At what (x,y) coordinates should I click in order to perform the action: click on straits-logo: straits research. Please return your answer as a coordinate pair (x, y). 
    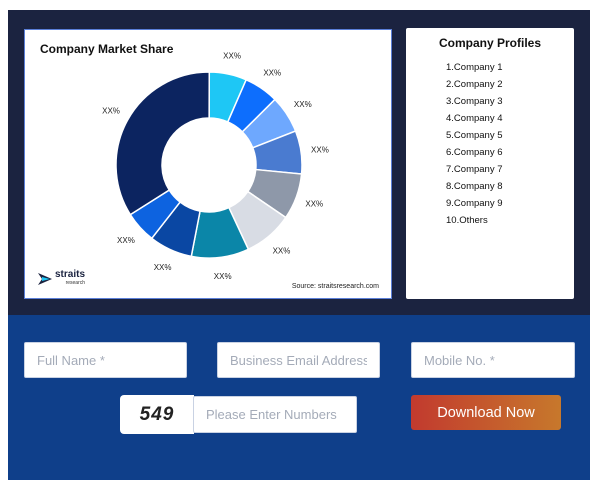
    Looking at the image, I should click on (61, 279).